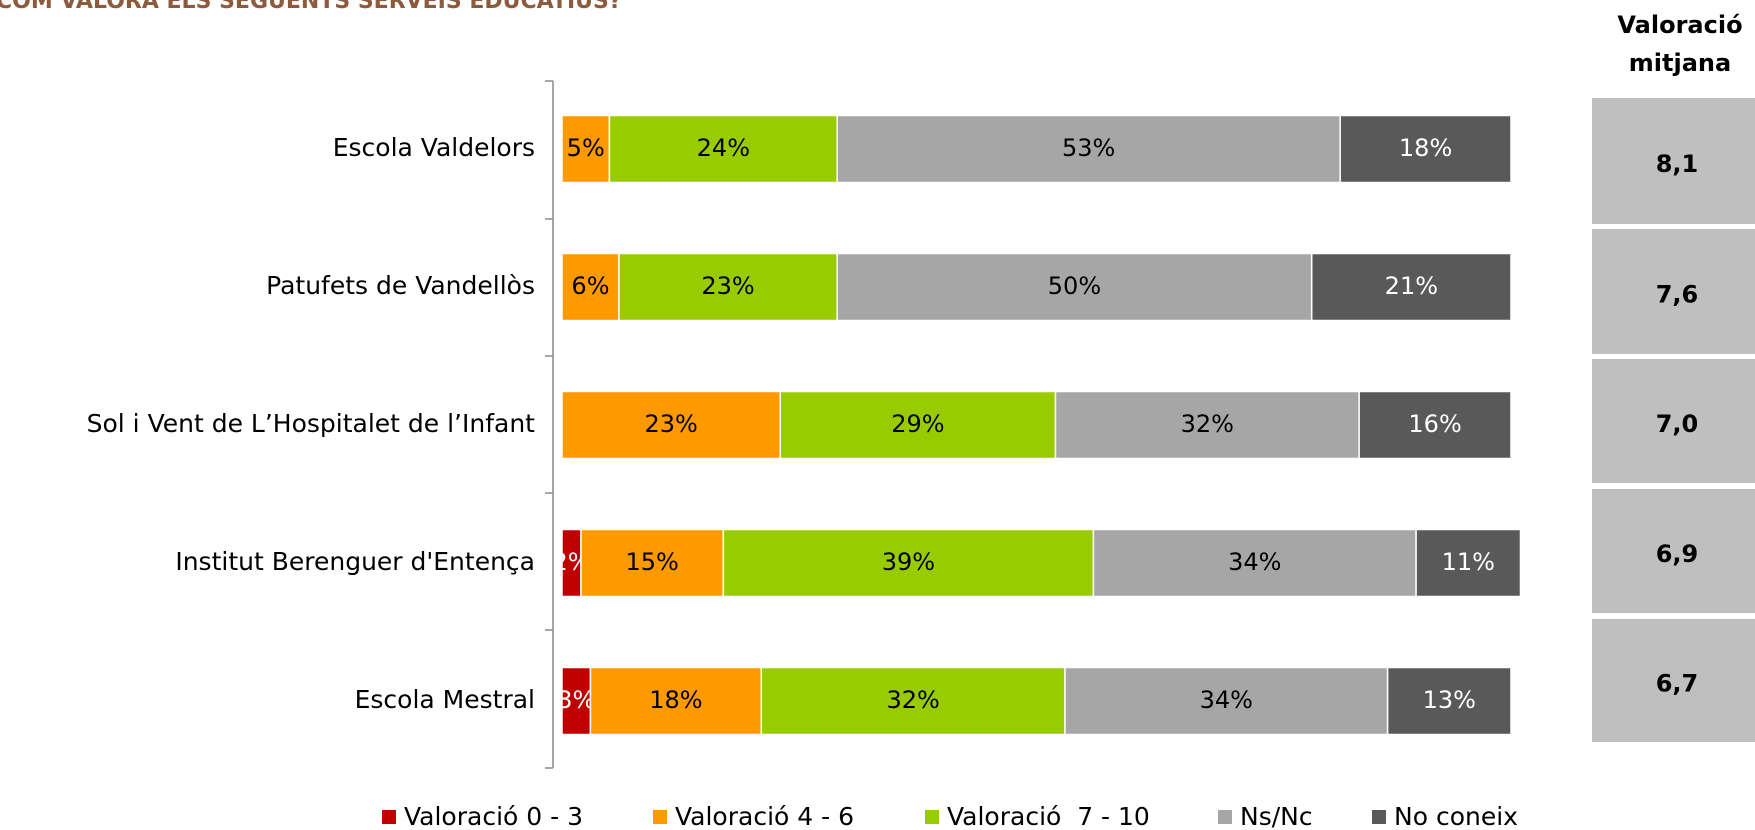 This screenshot has height=830, width=1755. Describe the element at coordinates (917, 424) in the screenshot. I see `data-label: 29%` at that location.